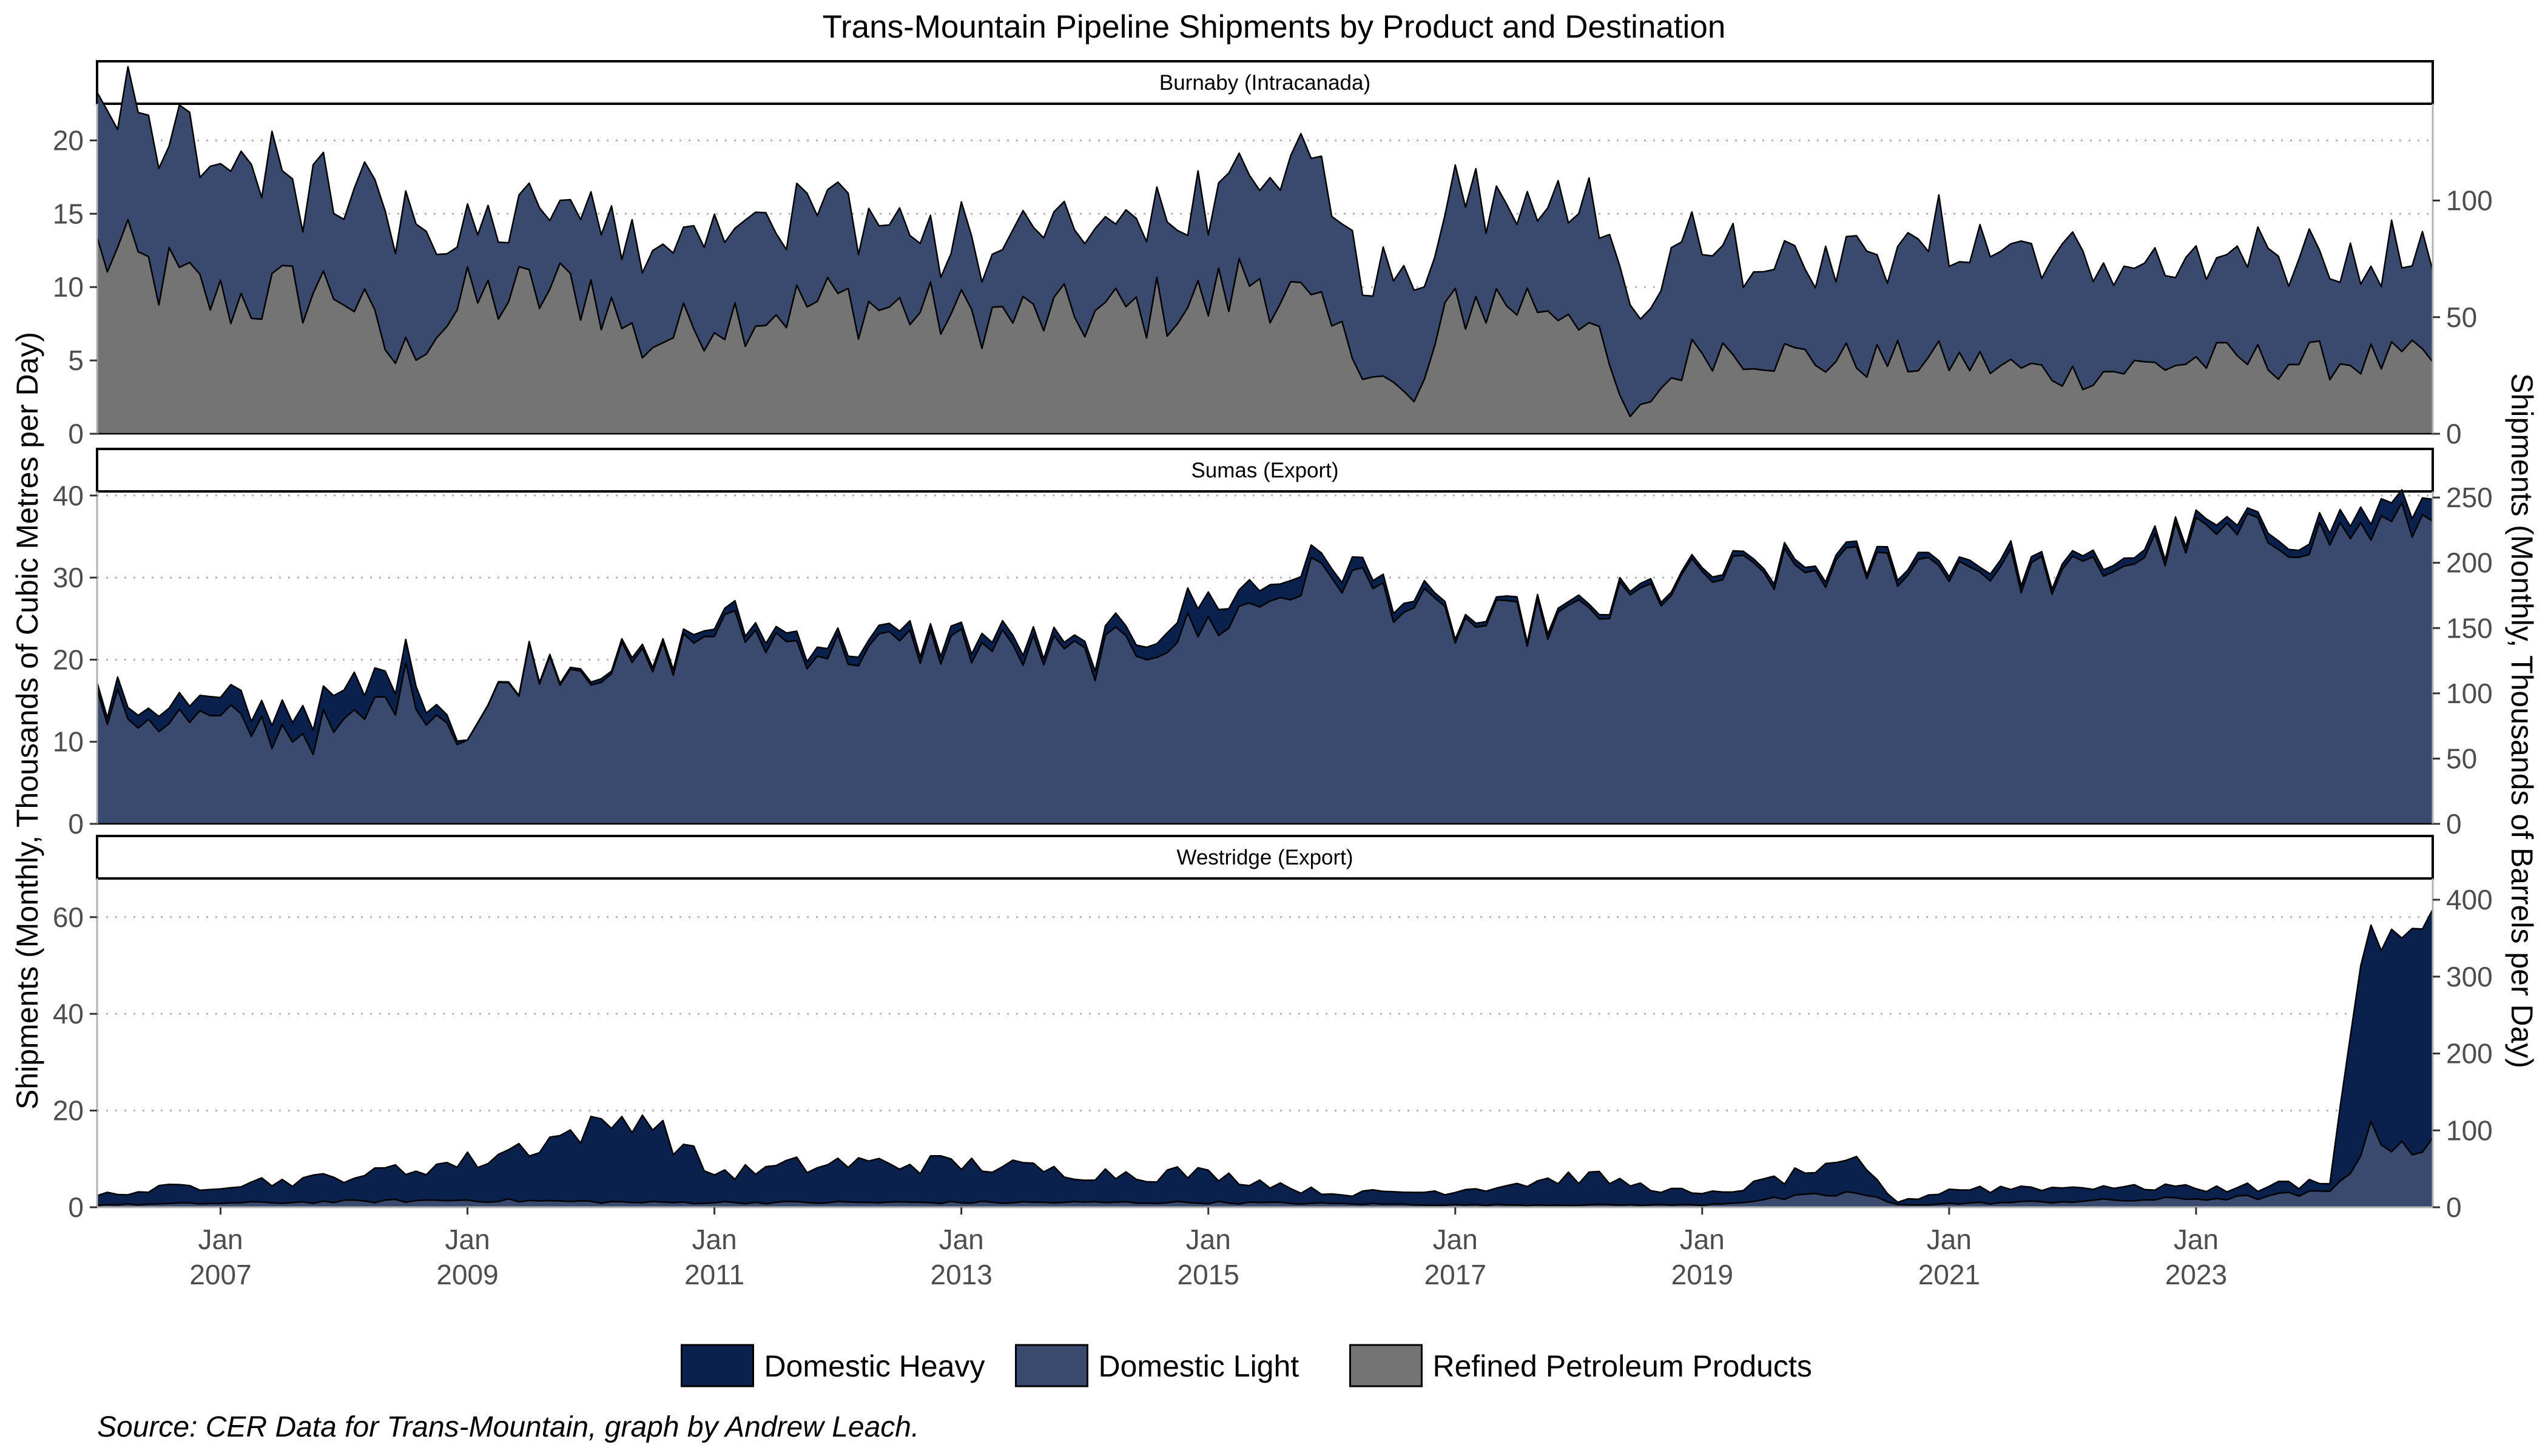 Image resolution: width=2548 pixels, height=1456 pixels. I want to click on panel-strip-label: Sumas (Export), so click(1264, 470).